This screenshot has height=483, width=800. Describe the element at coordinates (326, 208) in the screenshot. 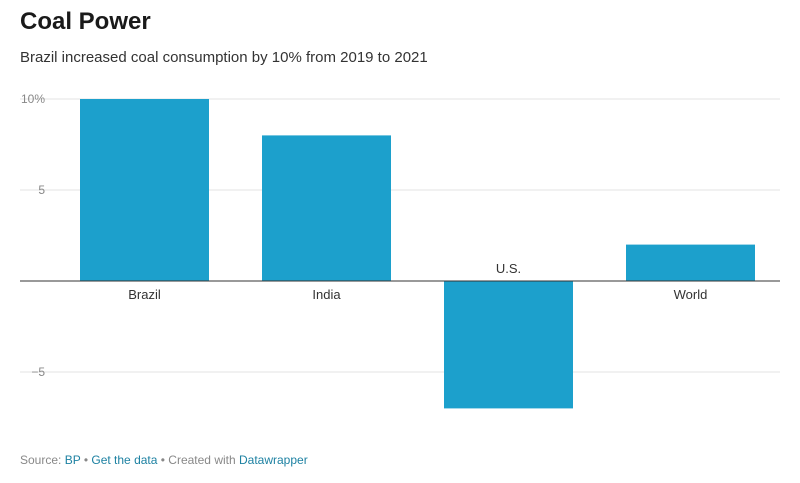

I see `bar-india` at that location.